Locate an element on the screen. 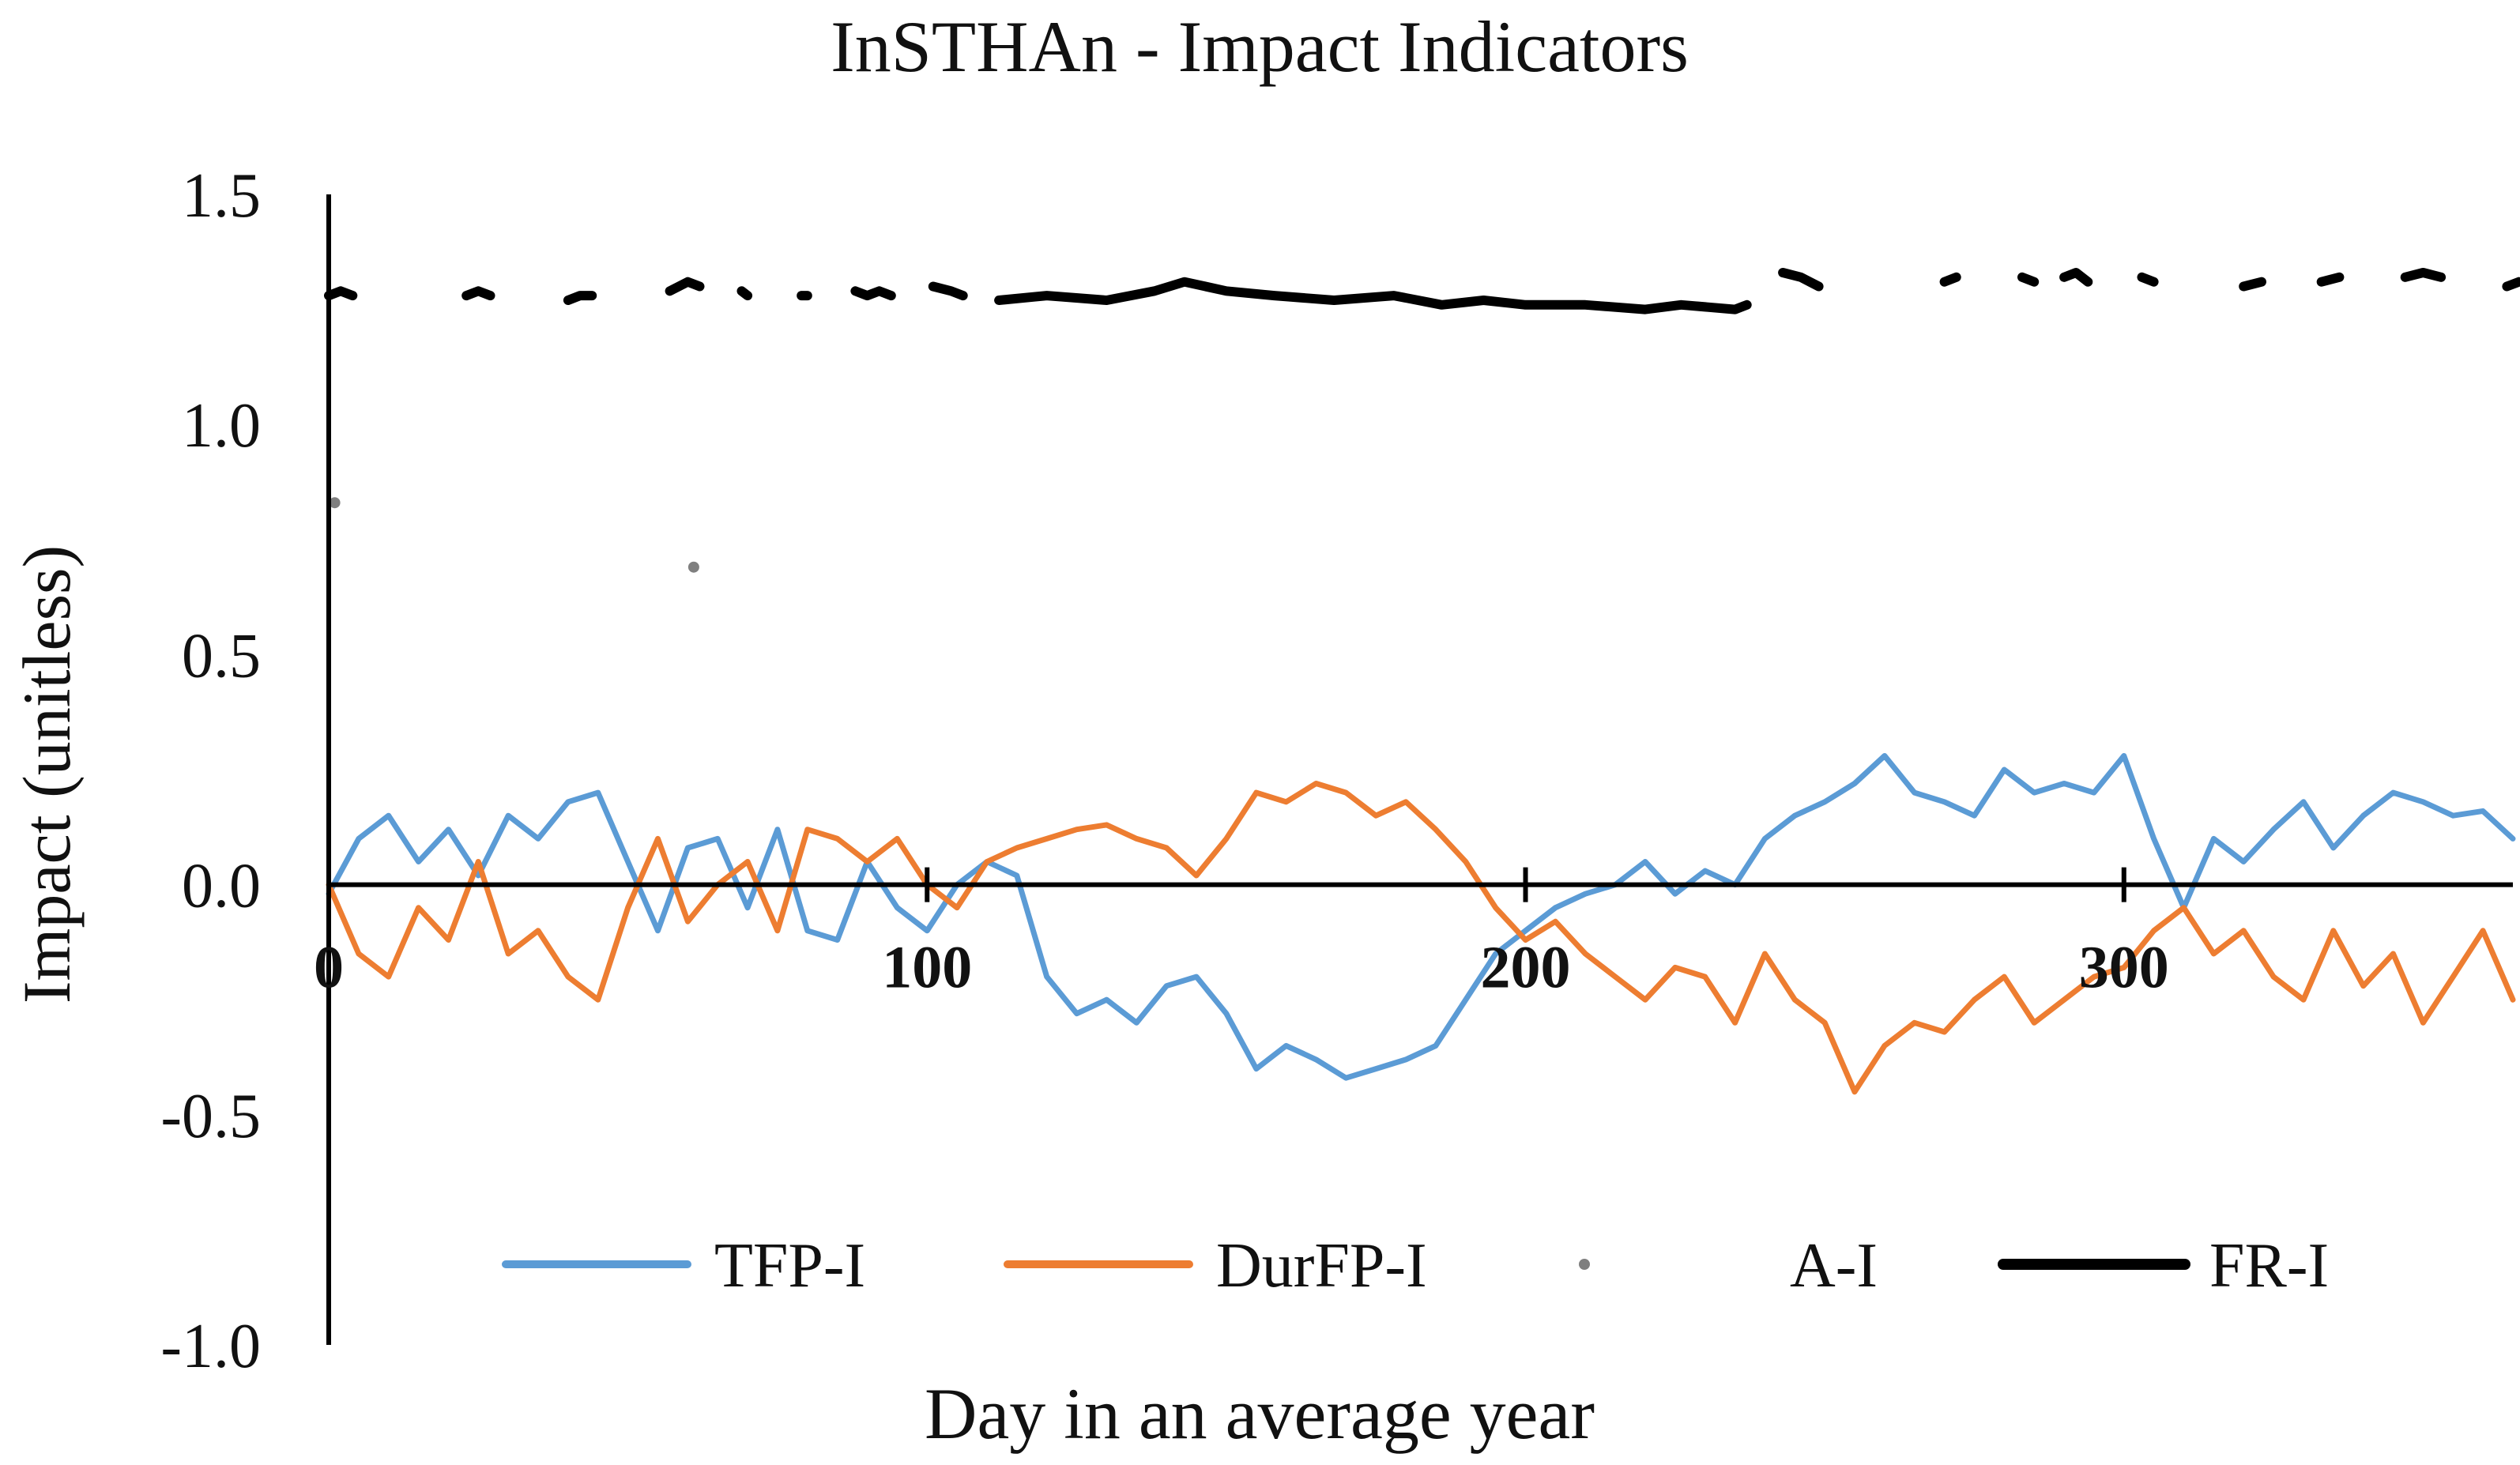 The height and width of the screenshot is (1465, 2520). y-tick-label: -1.0 is located at coordinates (210, 1346).